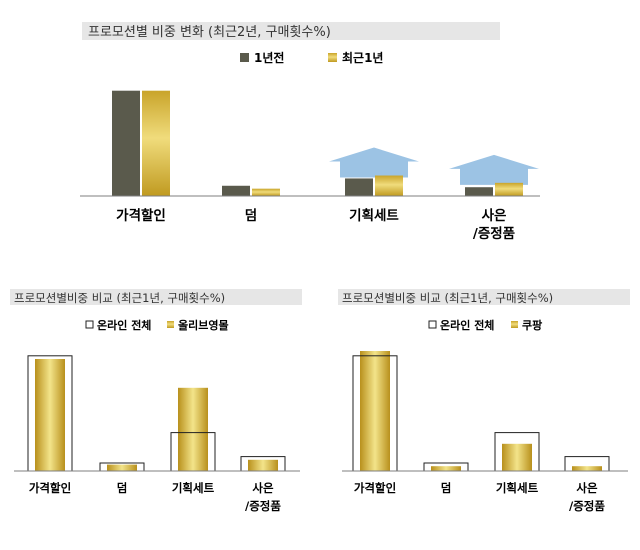 The image size is (640, 550). I want to click on bar-1년전-가격할인, so click(126, 143).